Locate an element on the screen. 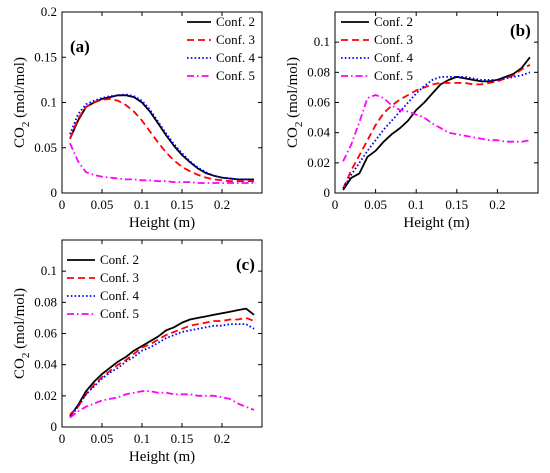  y-tick-label: 0.2 is located at coordinates (49, 11).